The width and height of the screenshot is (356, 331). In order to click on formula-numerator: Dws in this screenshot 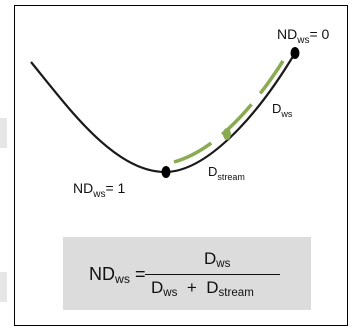, I will do `click(217, 259)`.